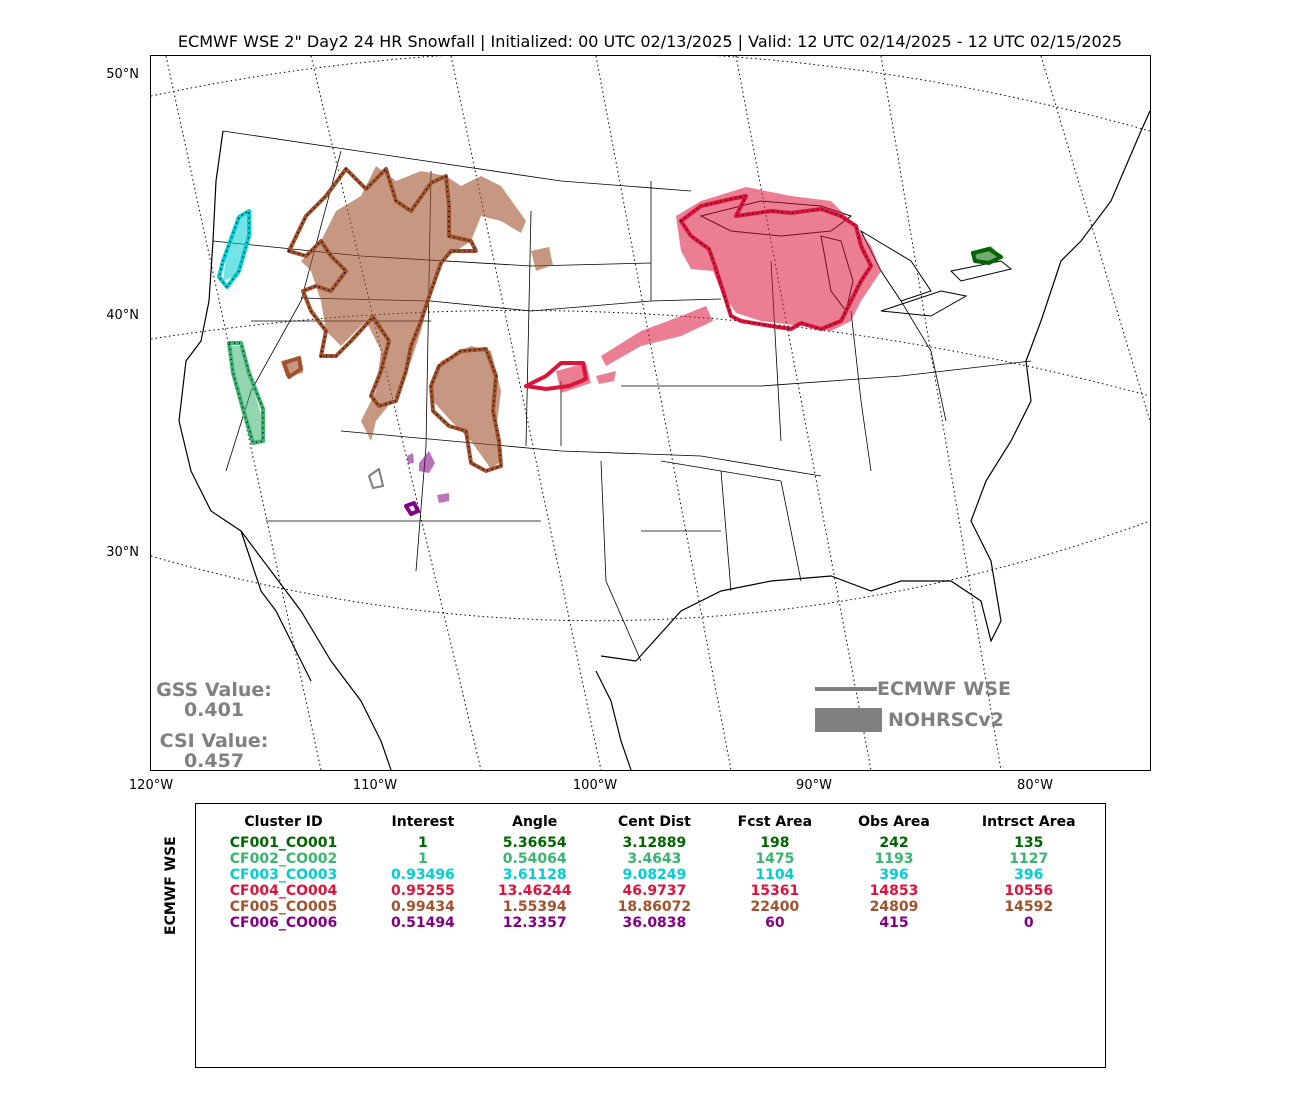 This screenshot has width=1300, height=1100. Describe the element at coordinates (376, 478) in the screenshot. I see `fcst-unmatched` at that location.